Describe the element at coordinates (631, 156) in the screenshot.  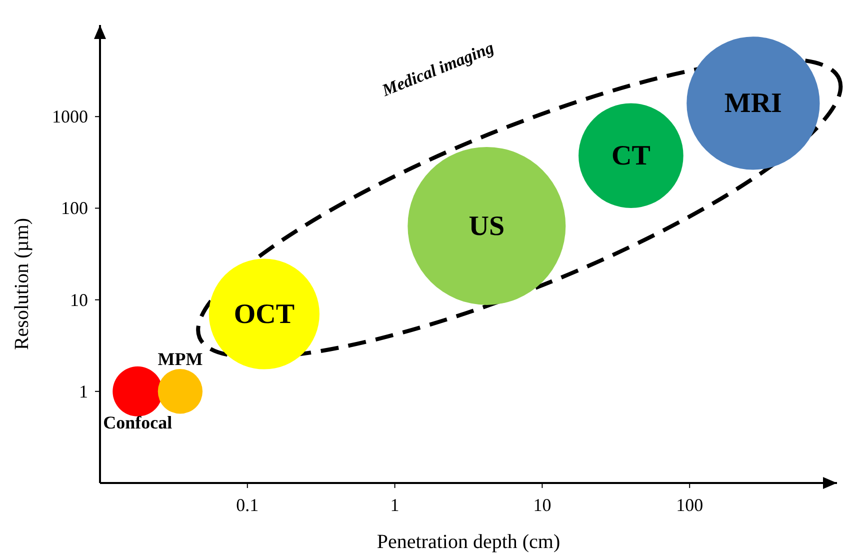
I see `series-label: CT` at that location.